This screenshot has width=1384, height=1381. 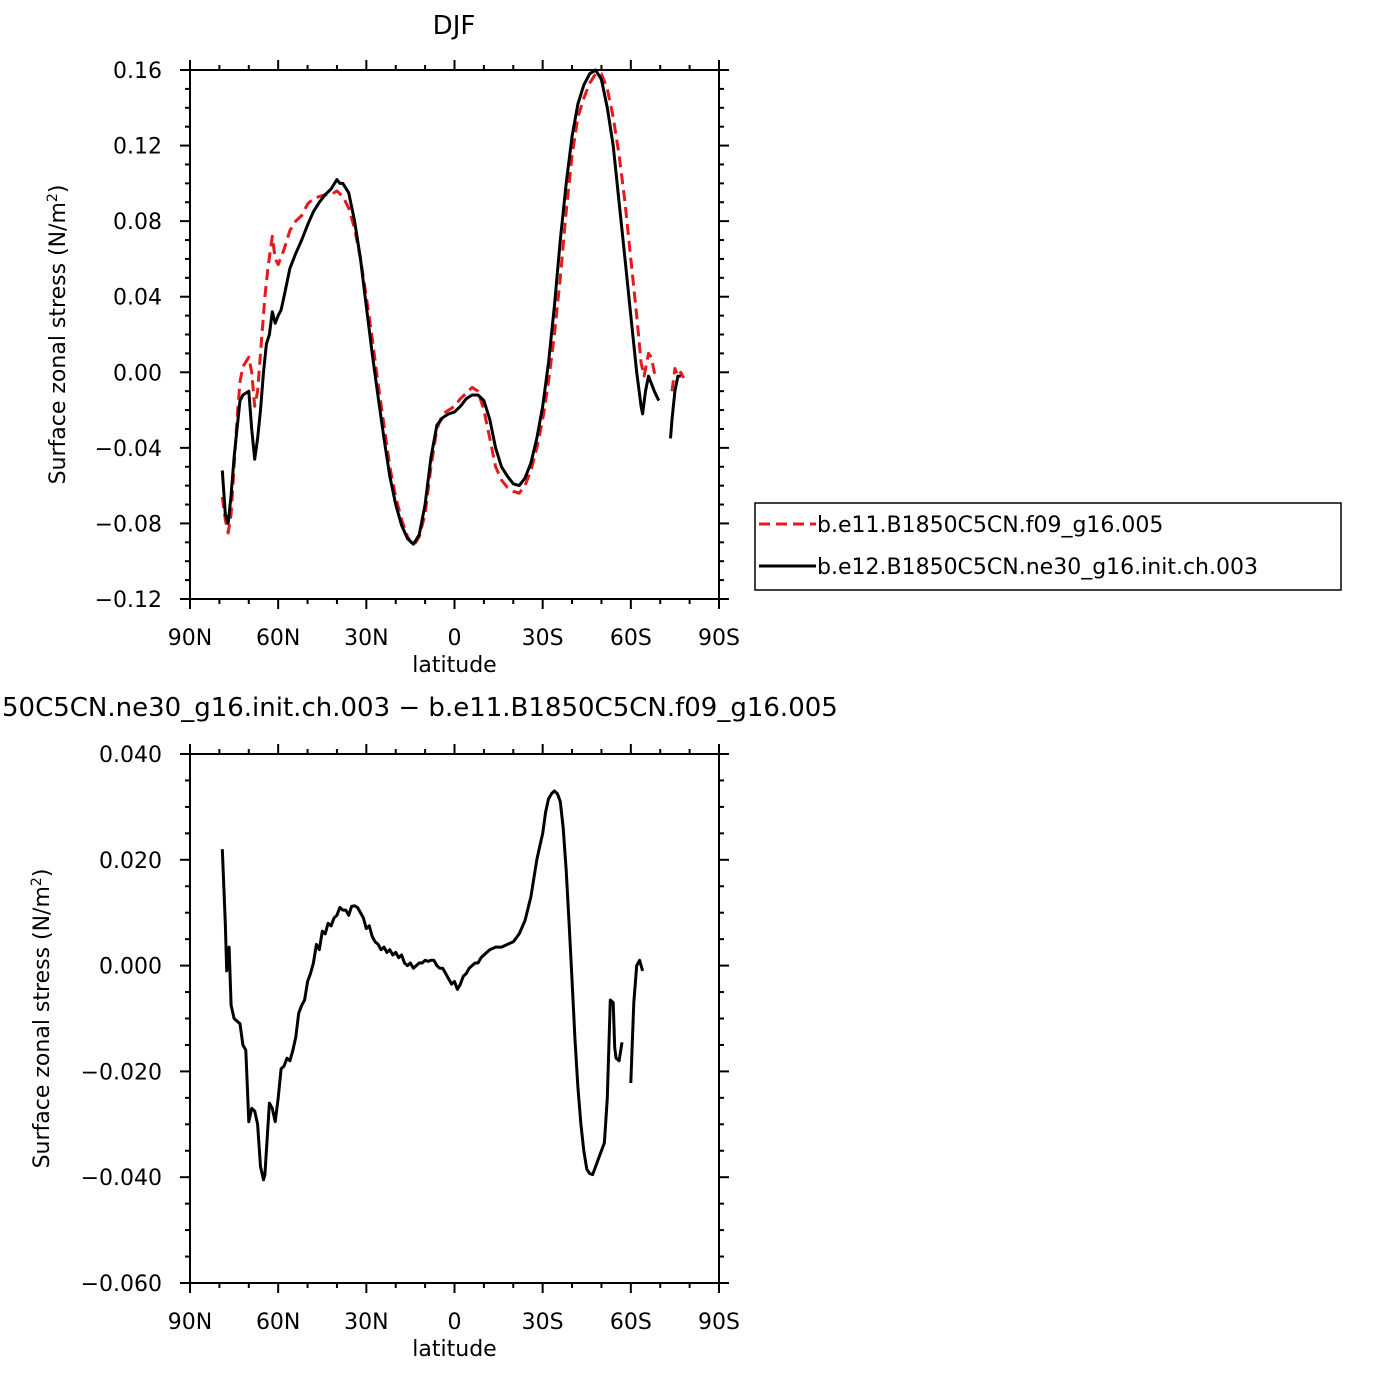 I want to click on plot-frame, so click(x=454, y=1018).